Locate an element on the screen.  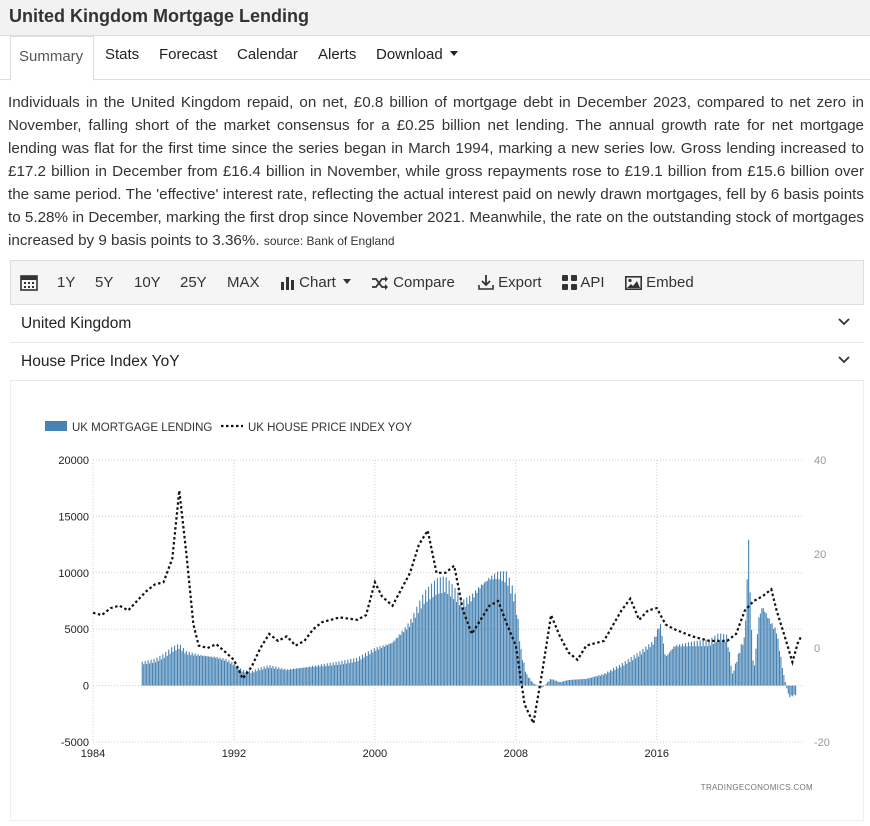
indicator-accordion-label: House Price Index YoY is located at coordinates (100, 361).